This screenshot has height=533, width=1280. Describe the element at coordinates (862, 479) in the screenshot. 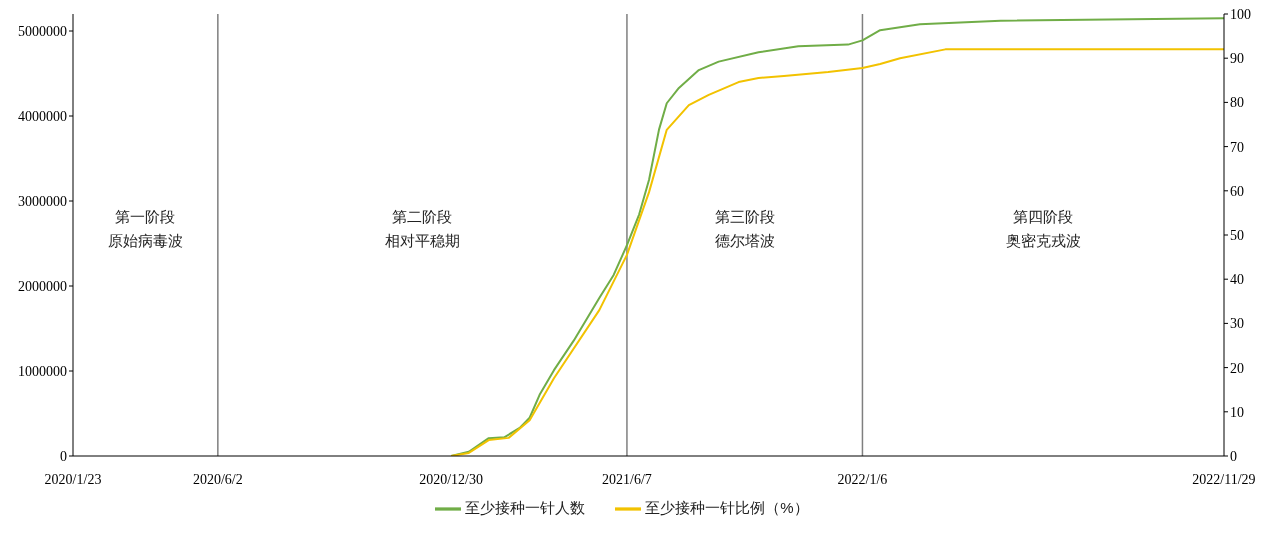

I see `x-tick-label: 2022/1/6` at that location.